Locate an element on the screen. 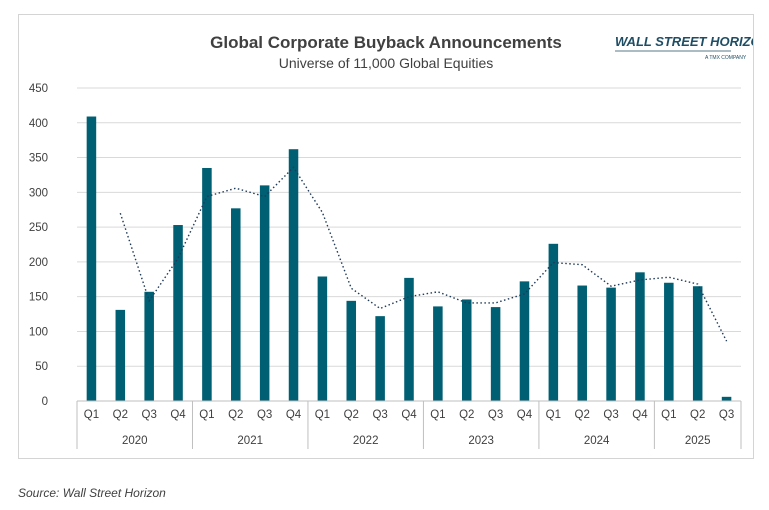 This screenshot has width=769, height=510. y-tick-label: 50 is located at coordinates (41, 367).